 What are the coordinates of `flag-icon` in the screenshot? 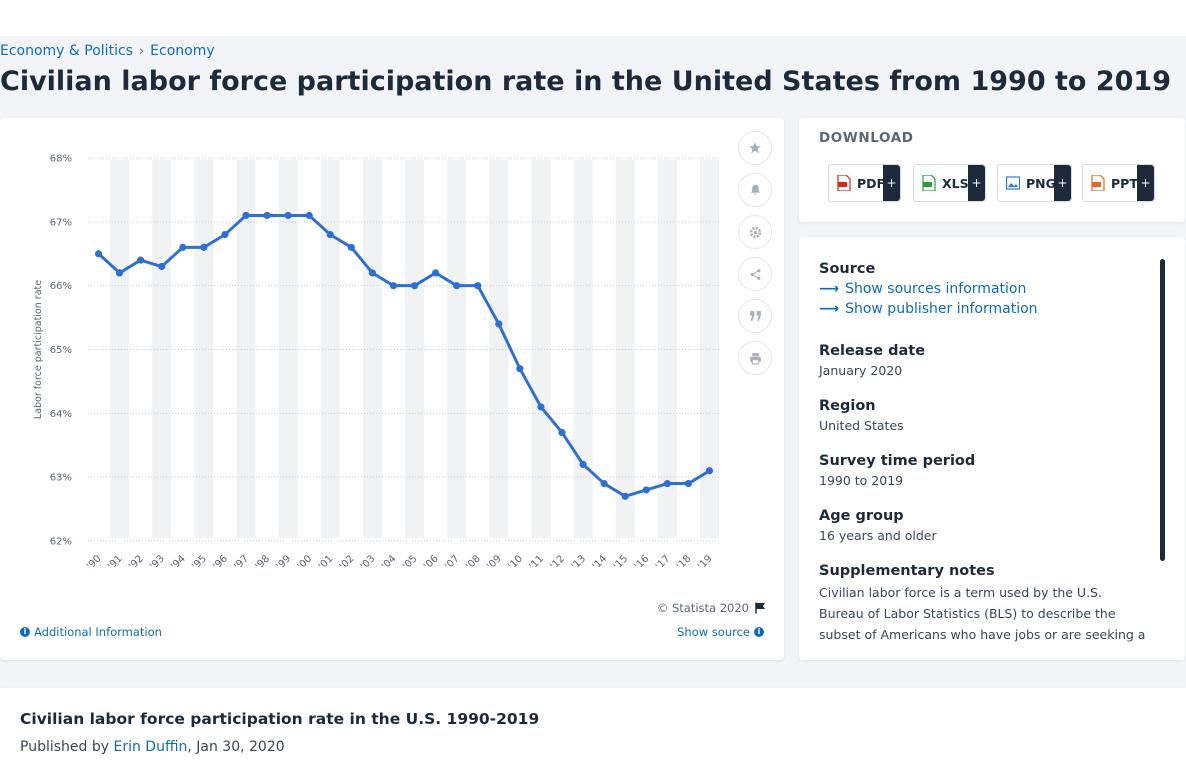 It's located at (760, 608).